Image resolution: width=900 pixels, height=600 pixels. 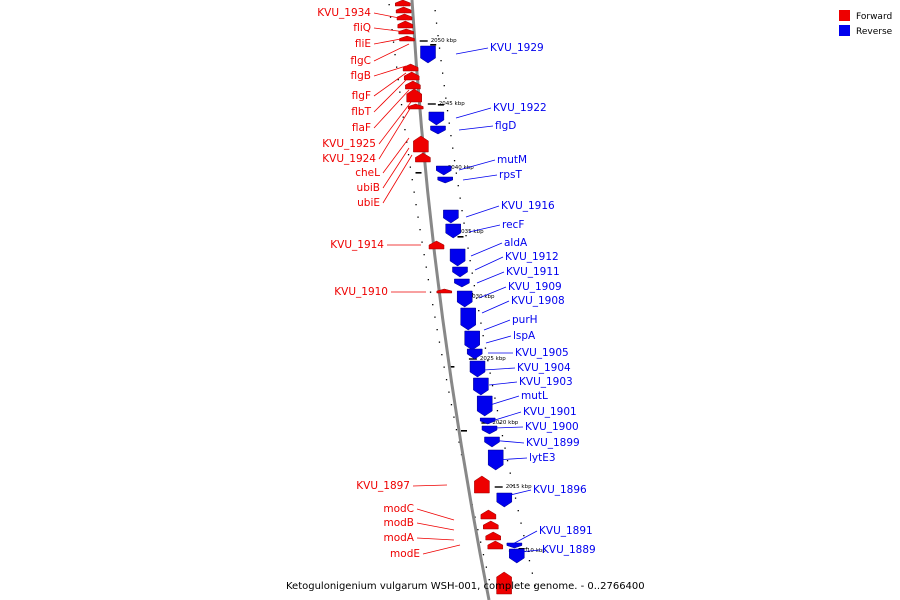 I want to click on gene-label-kvu-1916: KVU_1916, so click(x=528, y=206).